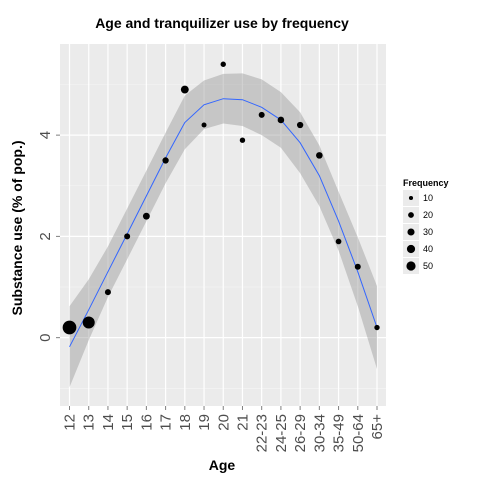  What do you see at coordinates (222, 23) in the screenshot?
I see `chart-title: Age and tranquilizer use by frequency` at bounding box center [222, 23].